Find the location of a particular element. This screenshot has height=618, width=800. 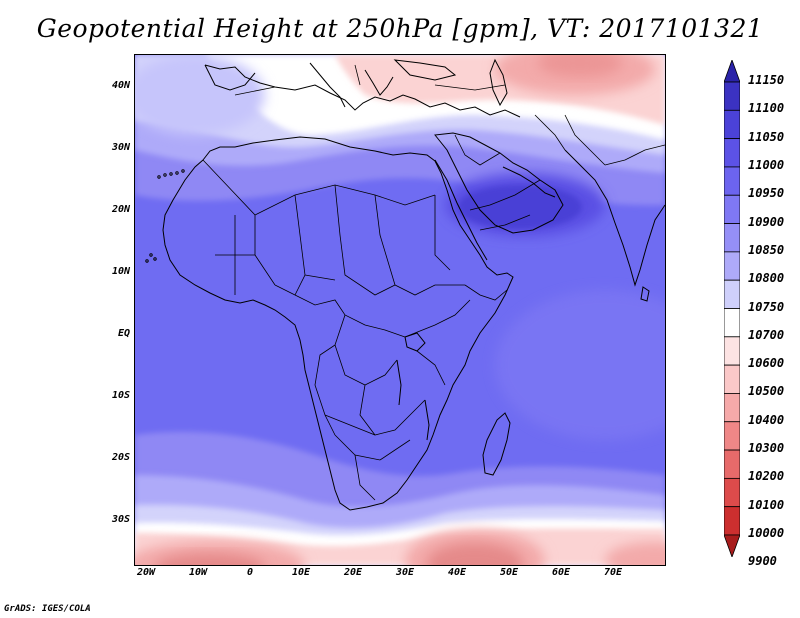

madagascar-coastline is located at coordinates (496, 444).